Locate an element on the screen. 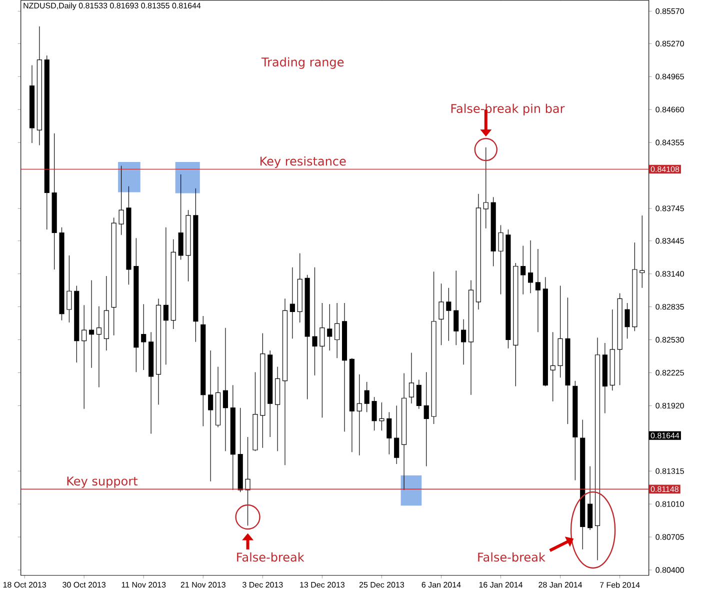 The image size is (705, 597). y-tick-label: 0.83140 is located at coordinates (670, 273).